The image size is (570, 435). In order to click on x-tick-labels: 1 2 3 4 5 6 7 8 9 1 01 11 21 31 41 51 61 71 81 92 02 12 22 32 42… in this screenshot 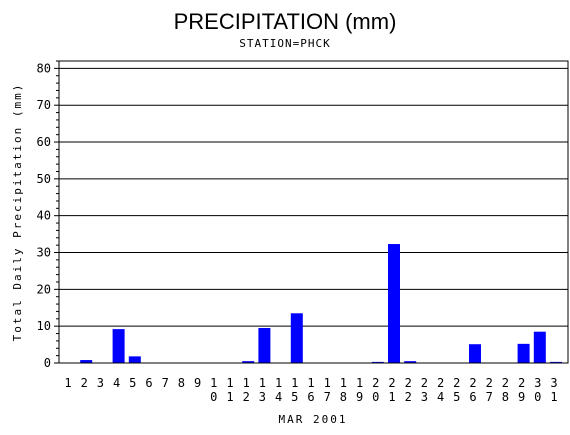, I will do `click(310, 390)`.